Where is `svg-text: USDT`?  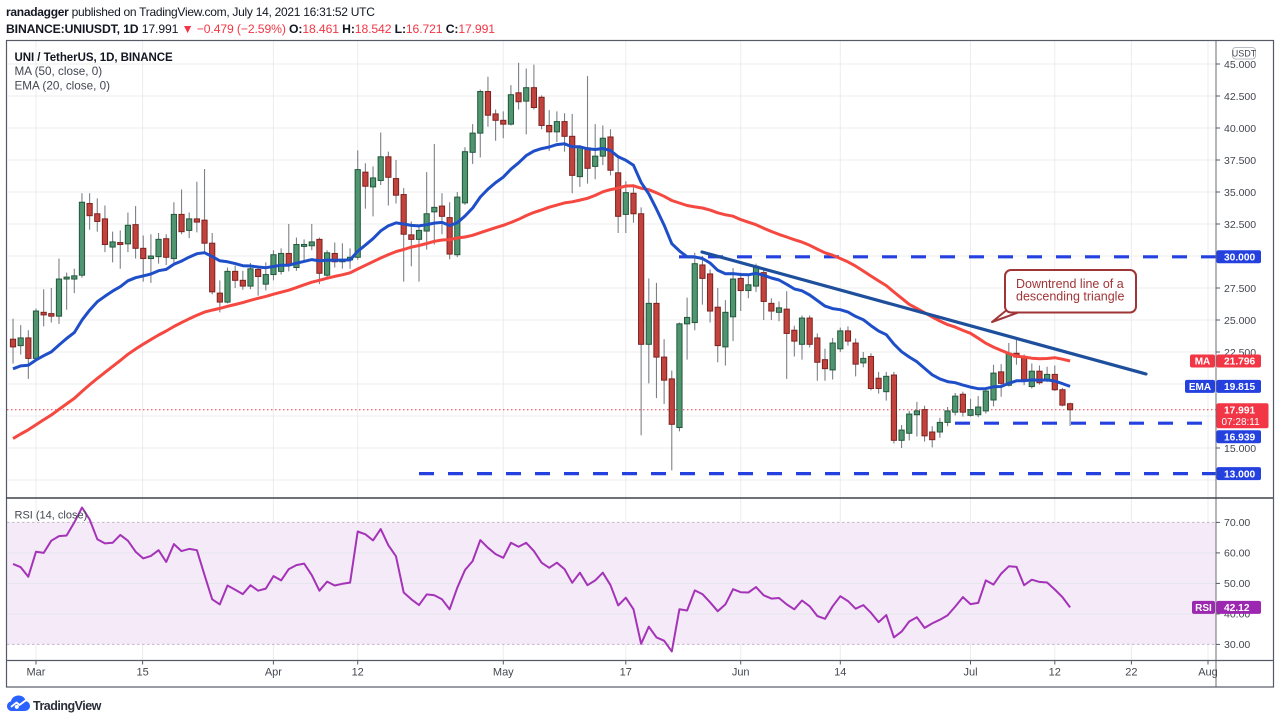 svg-text: USDT is located at coordinates (1244, 54).